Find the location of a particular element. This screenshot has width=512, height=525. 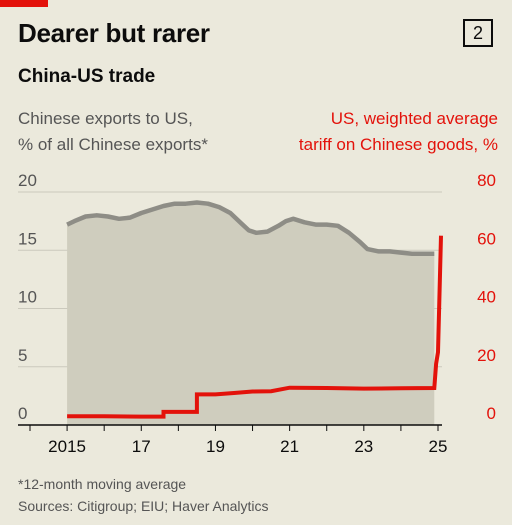

left-tick-label: 10 is located at coordinates (27, 297).